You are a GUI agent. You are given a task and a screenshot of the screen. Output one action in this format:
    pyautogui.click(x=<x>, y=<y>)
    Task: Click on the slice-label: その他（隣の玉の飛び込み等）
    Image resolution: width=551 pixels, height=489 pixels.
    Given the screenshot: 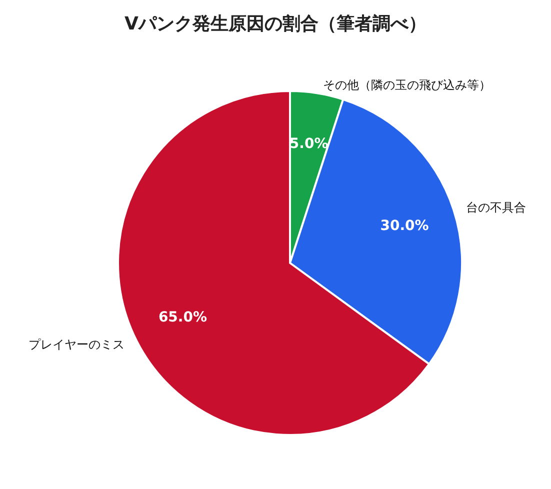 What is the action you would take?
    pyautogui.click(x=407, y=85)
    